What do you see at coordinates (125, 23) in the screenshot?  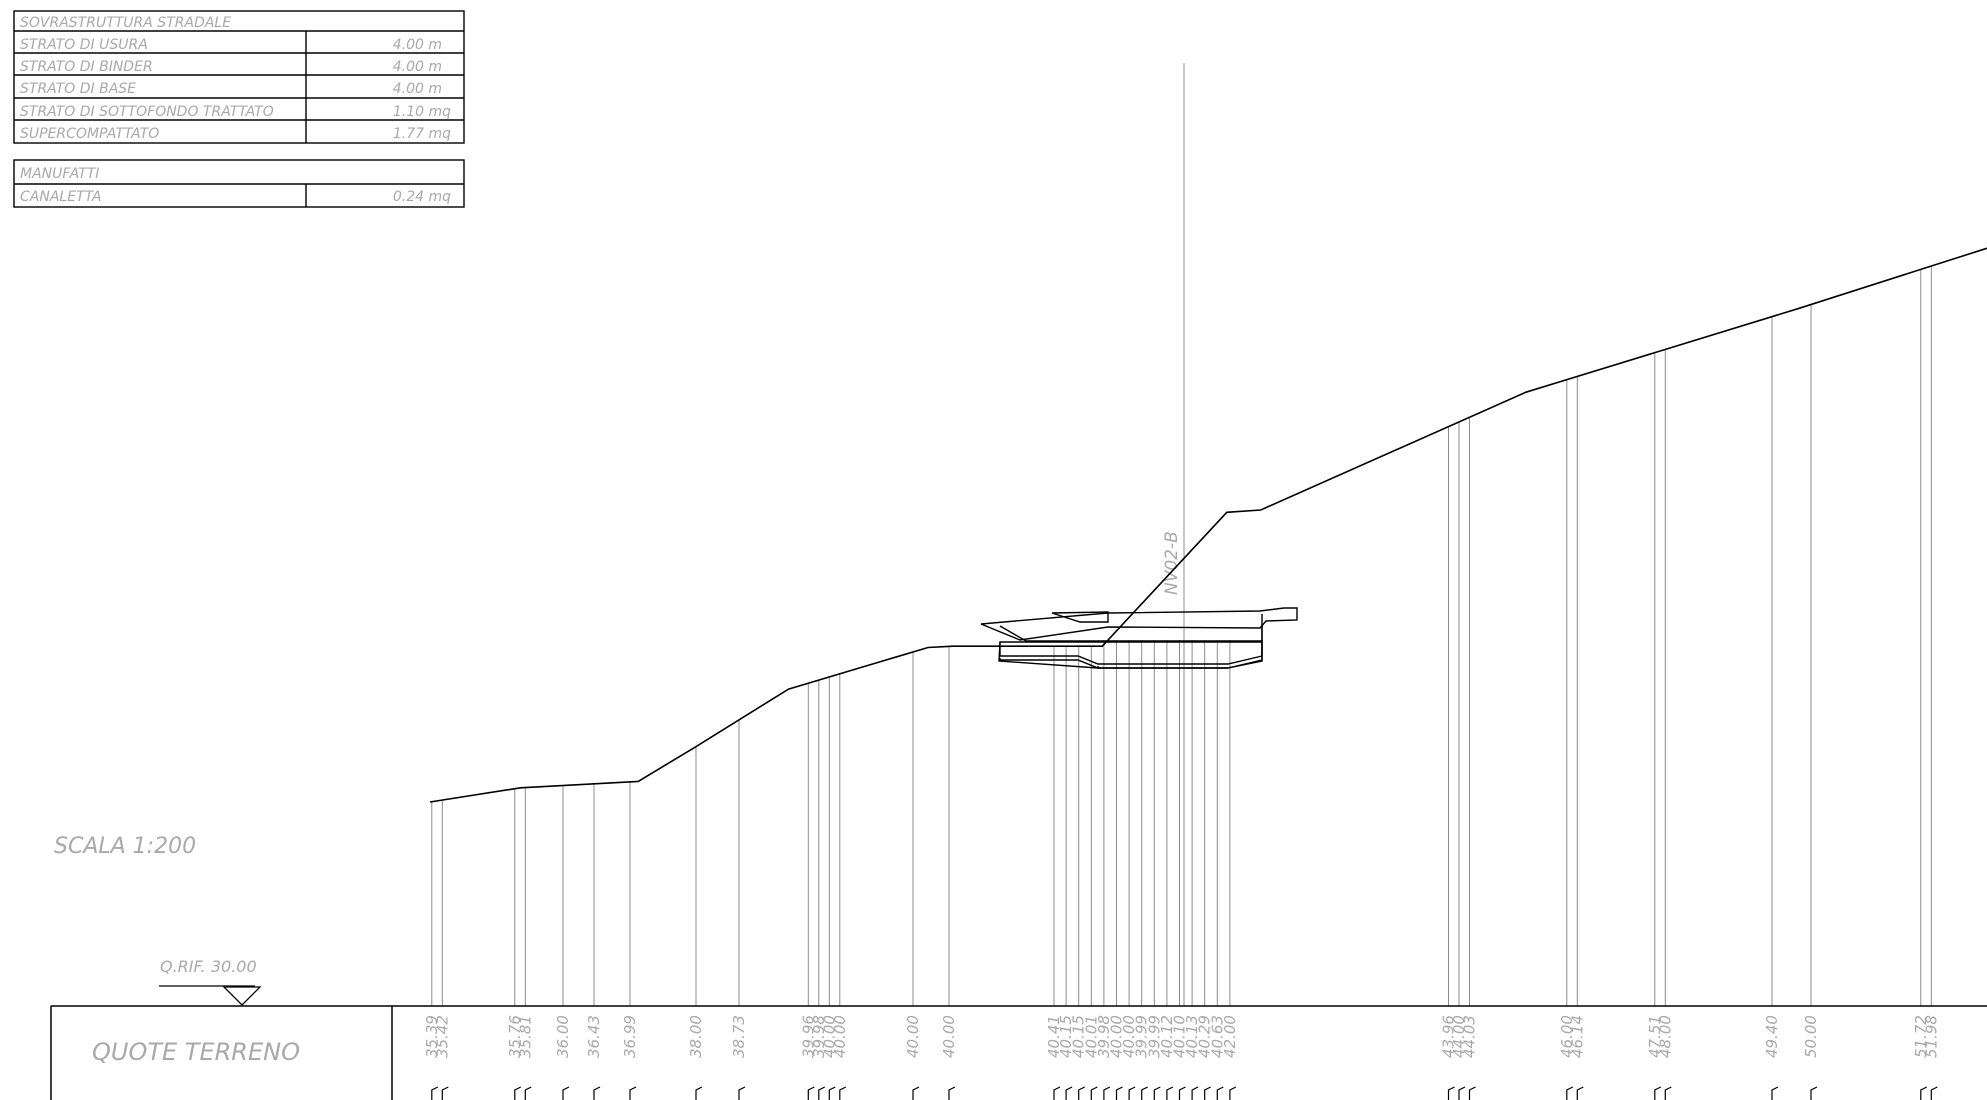 I see `table-sovrastruttura-title: SOVRASTRUTTURA STRADALE` at bounding box center [125, 23].